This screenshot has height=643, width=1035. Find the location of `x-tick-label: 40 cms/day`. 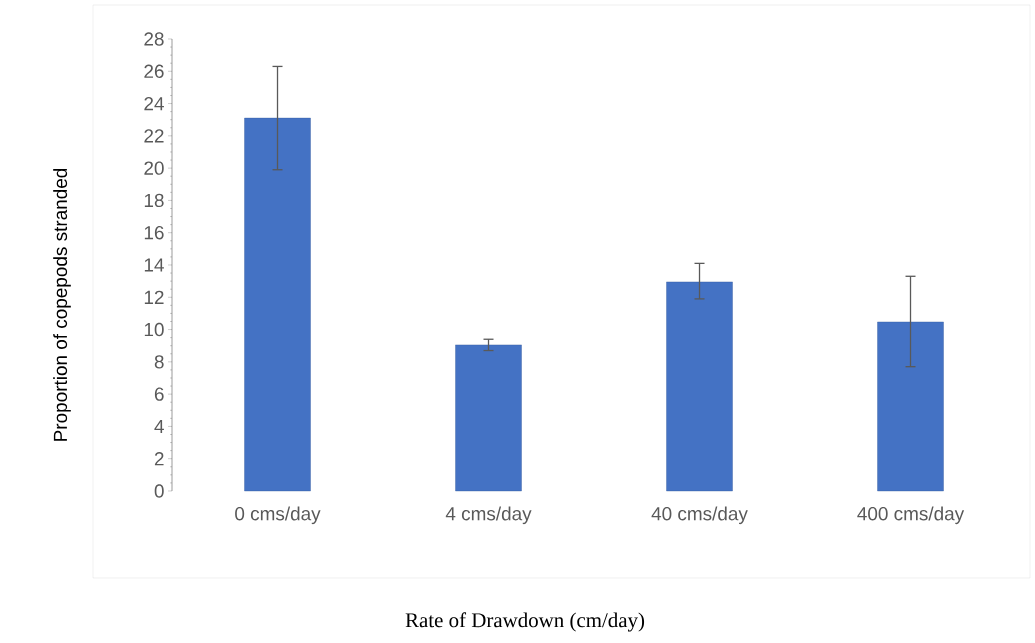

x-tick-label: 40 cms/day is located at coordinates (699, 515).